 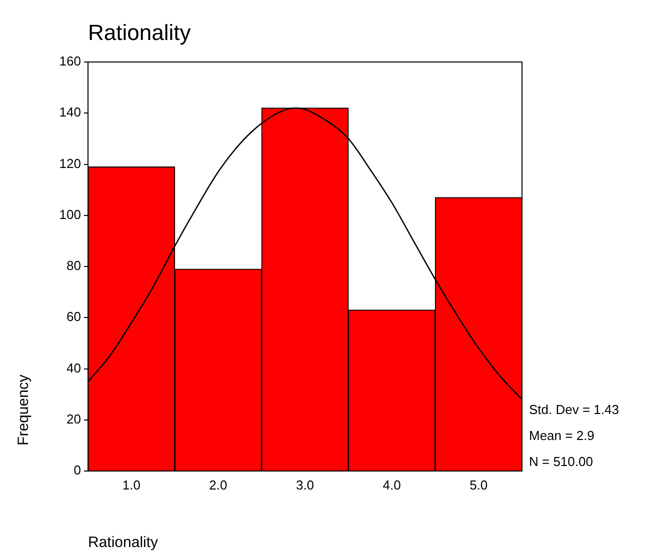 What do you see at coordinates (561, 461) in the screenshot?
I see `text: N = 510.00` at bounding box center [561, 461].